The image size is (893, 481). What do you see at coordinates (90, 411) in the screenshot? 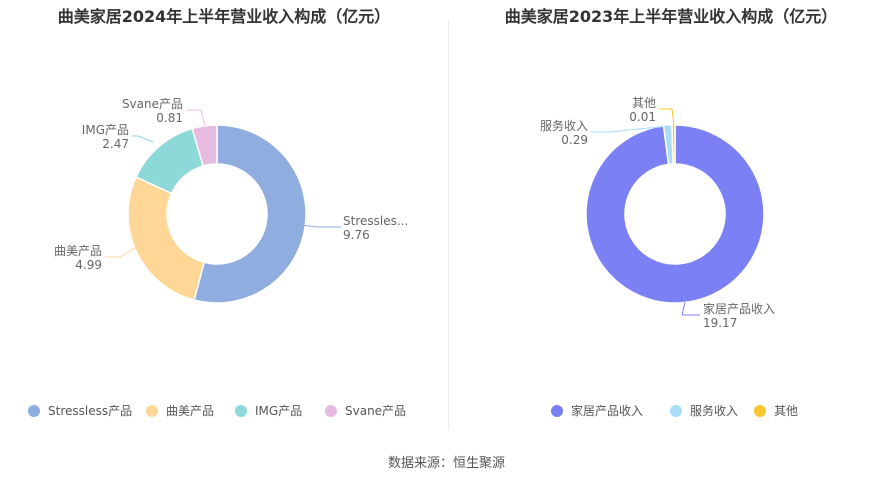
I see `legend-label: Stressless产品` at bounding box center [90, 411].